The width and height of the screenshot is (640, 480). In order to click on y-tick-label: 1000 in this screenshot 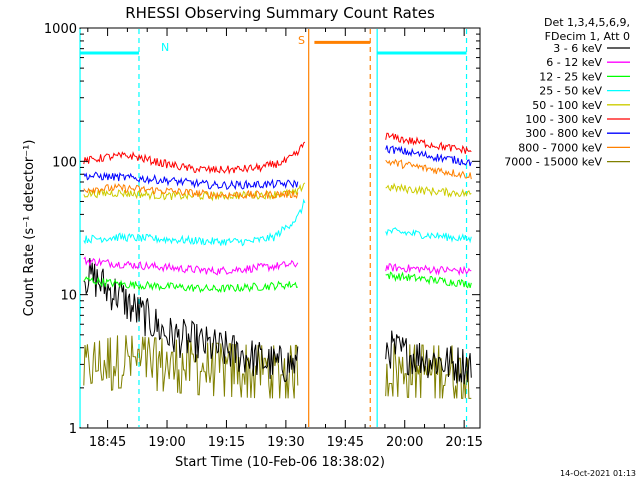, I will do `click(60, 29)`.